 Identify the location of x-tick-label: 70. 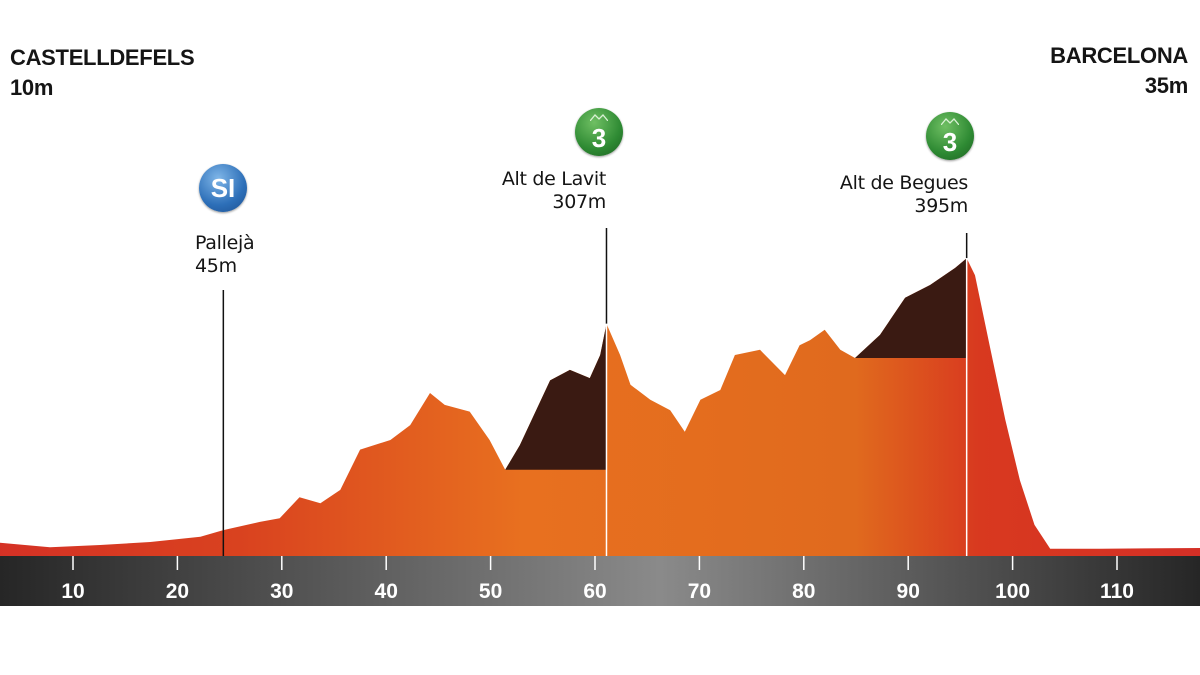
(699, 591).